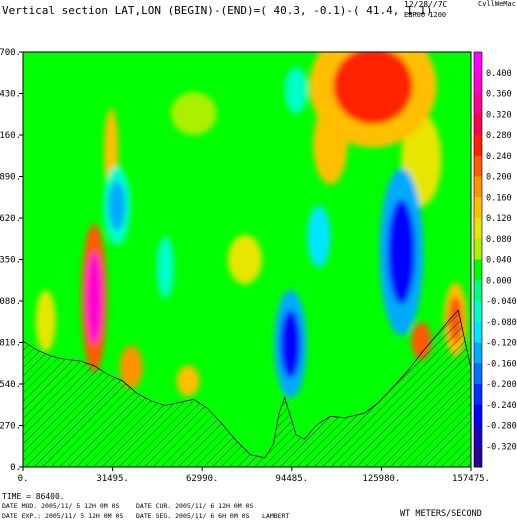 This screenshot has height=521, width=517. I want to click on x-tick-label: 157475., so click(471, 479).